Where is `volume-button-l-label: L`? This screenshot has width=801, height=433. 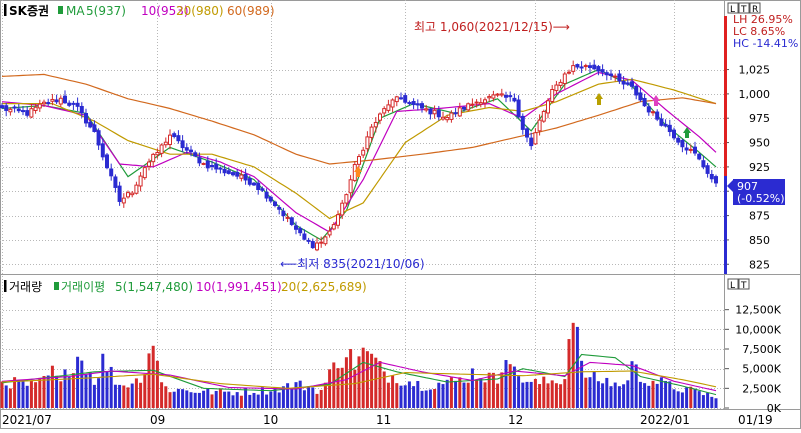
volume-button-l-label: L is located at coordinates (732, 286).